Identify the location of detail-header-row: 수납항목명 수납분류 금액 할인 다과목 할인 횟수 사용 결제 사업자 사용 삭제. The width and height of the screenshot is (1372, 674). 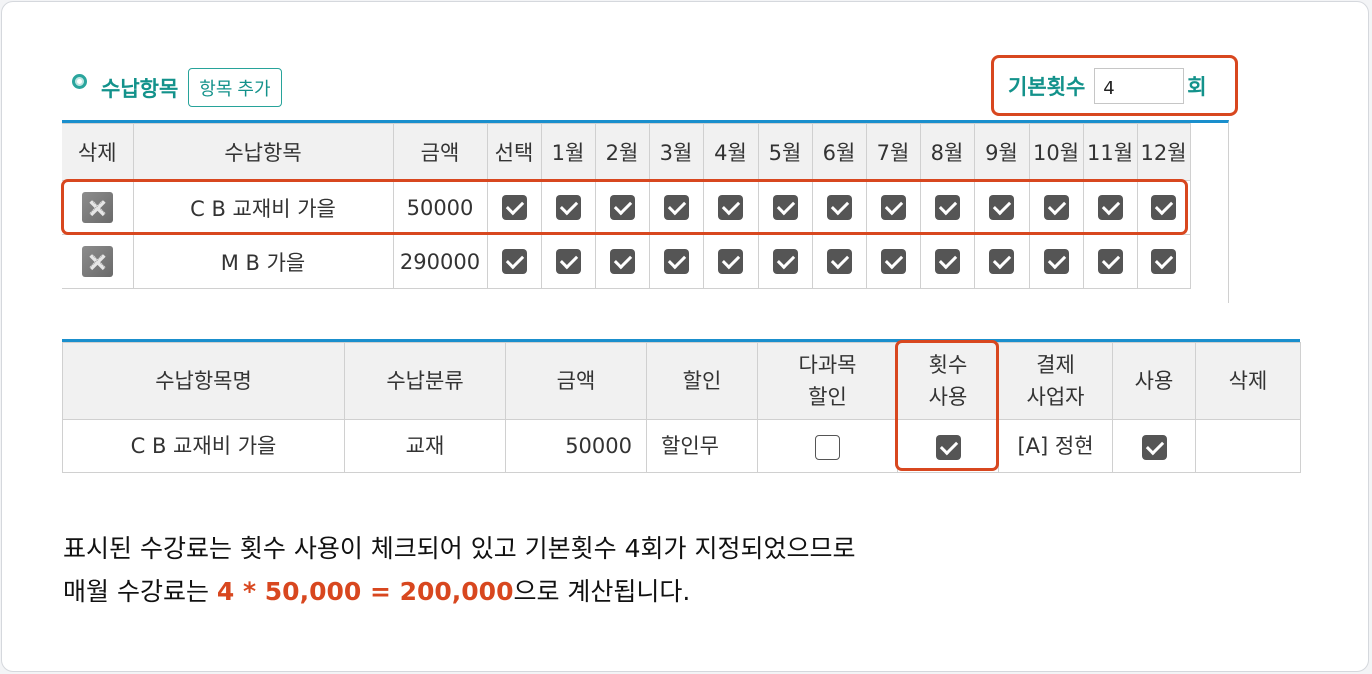
(681, 381).